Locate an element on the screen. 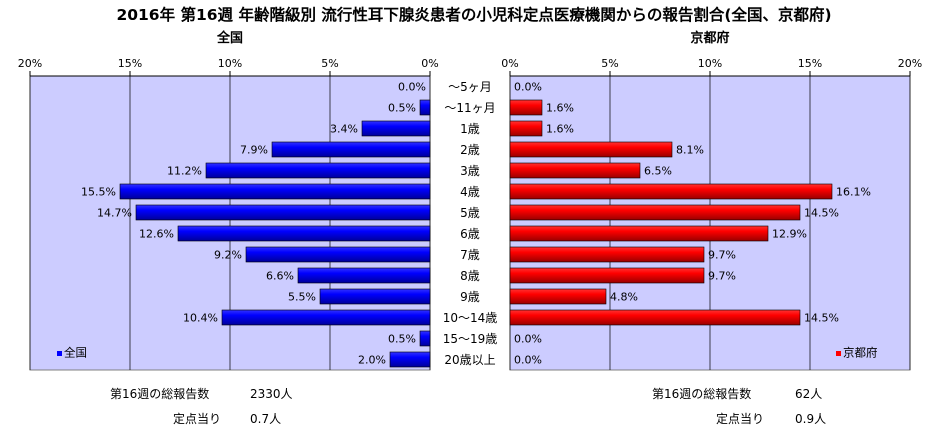  left-tick-label: 20% is located at coordinates (30, 63).